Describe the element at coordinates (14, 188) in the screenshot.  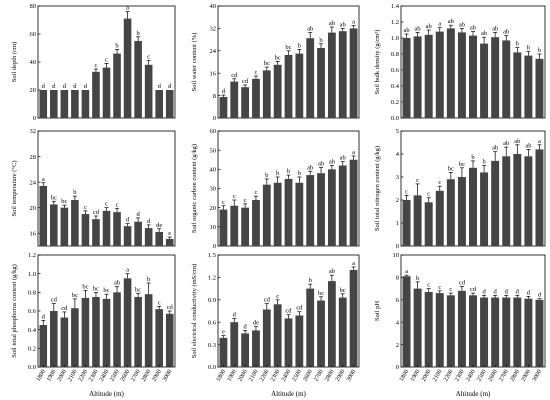
I see `y-axis-label: Soil temperature (°C)` at that location.